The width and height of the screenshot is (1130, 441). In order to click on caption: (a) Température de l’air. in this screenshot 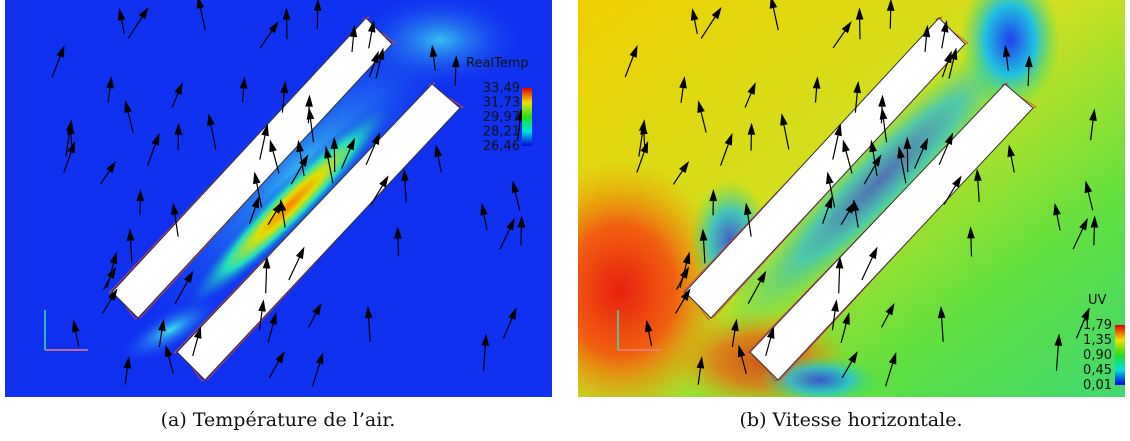, I will do `click(278, 420)`.